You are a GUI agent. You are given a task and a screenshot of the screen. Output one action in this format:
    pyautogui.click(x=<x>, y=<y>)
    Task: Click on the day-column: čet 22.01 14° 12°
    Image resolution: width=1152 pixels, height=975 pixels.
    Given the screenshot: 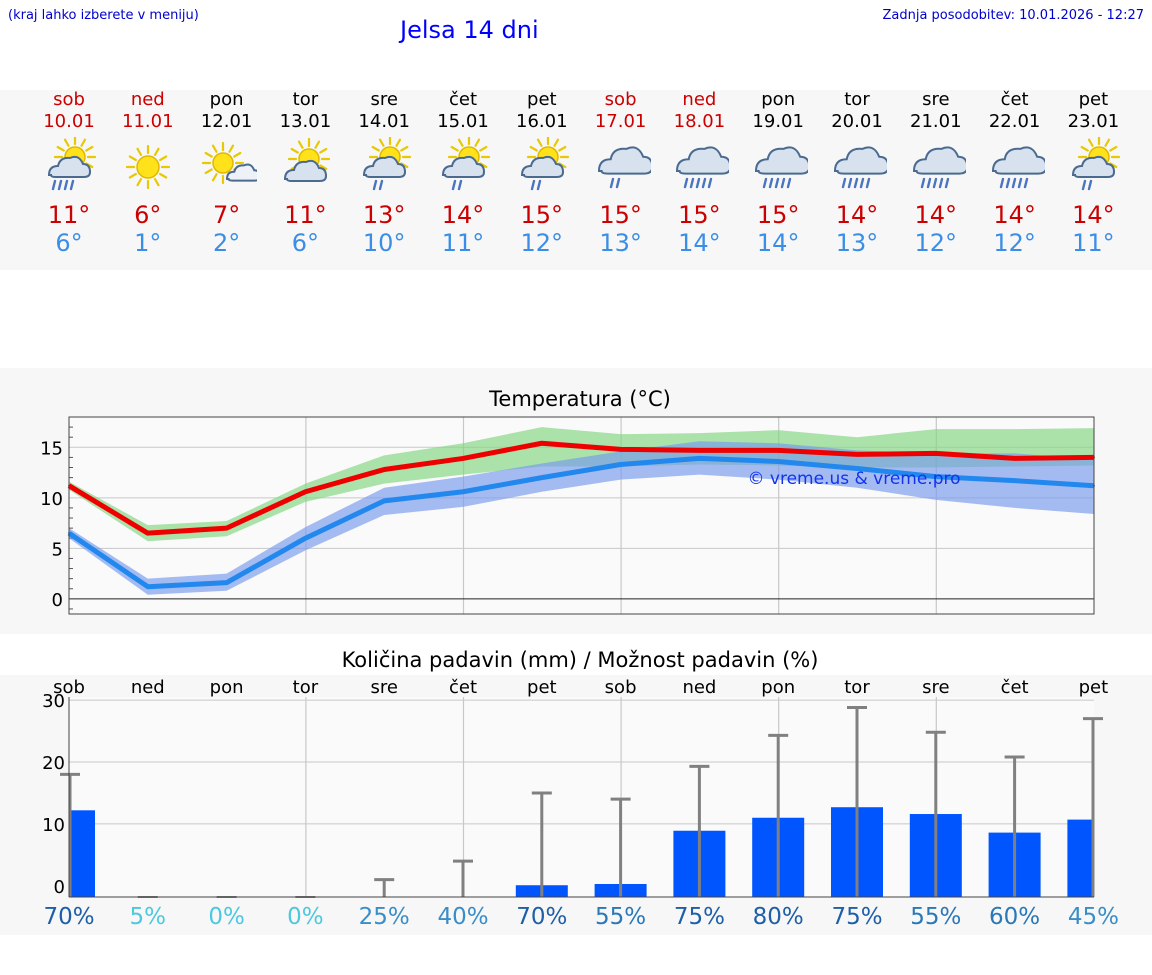 What is the action you would take?
    pyautogui.click(x=1015, y=173)
    